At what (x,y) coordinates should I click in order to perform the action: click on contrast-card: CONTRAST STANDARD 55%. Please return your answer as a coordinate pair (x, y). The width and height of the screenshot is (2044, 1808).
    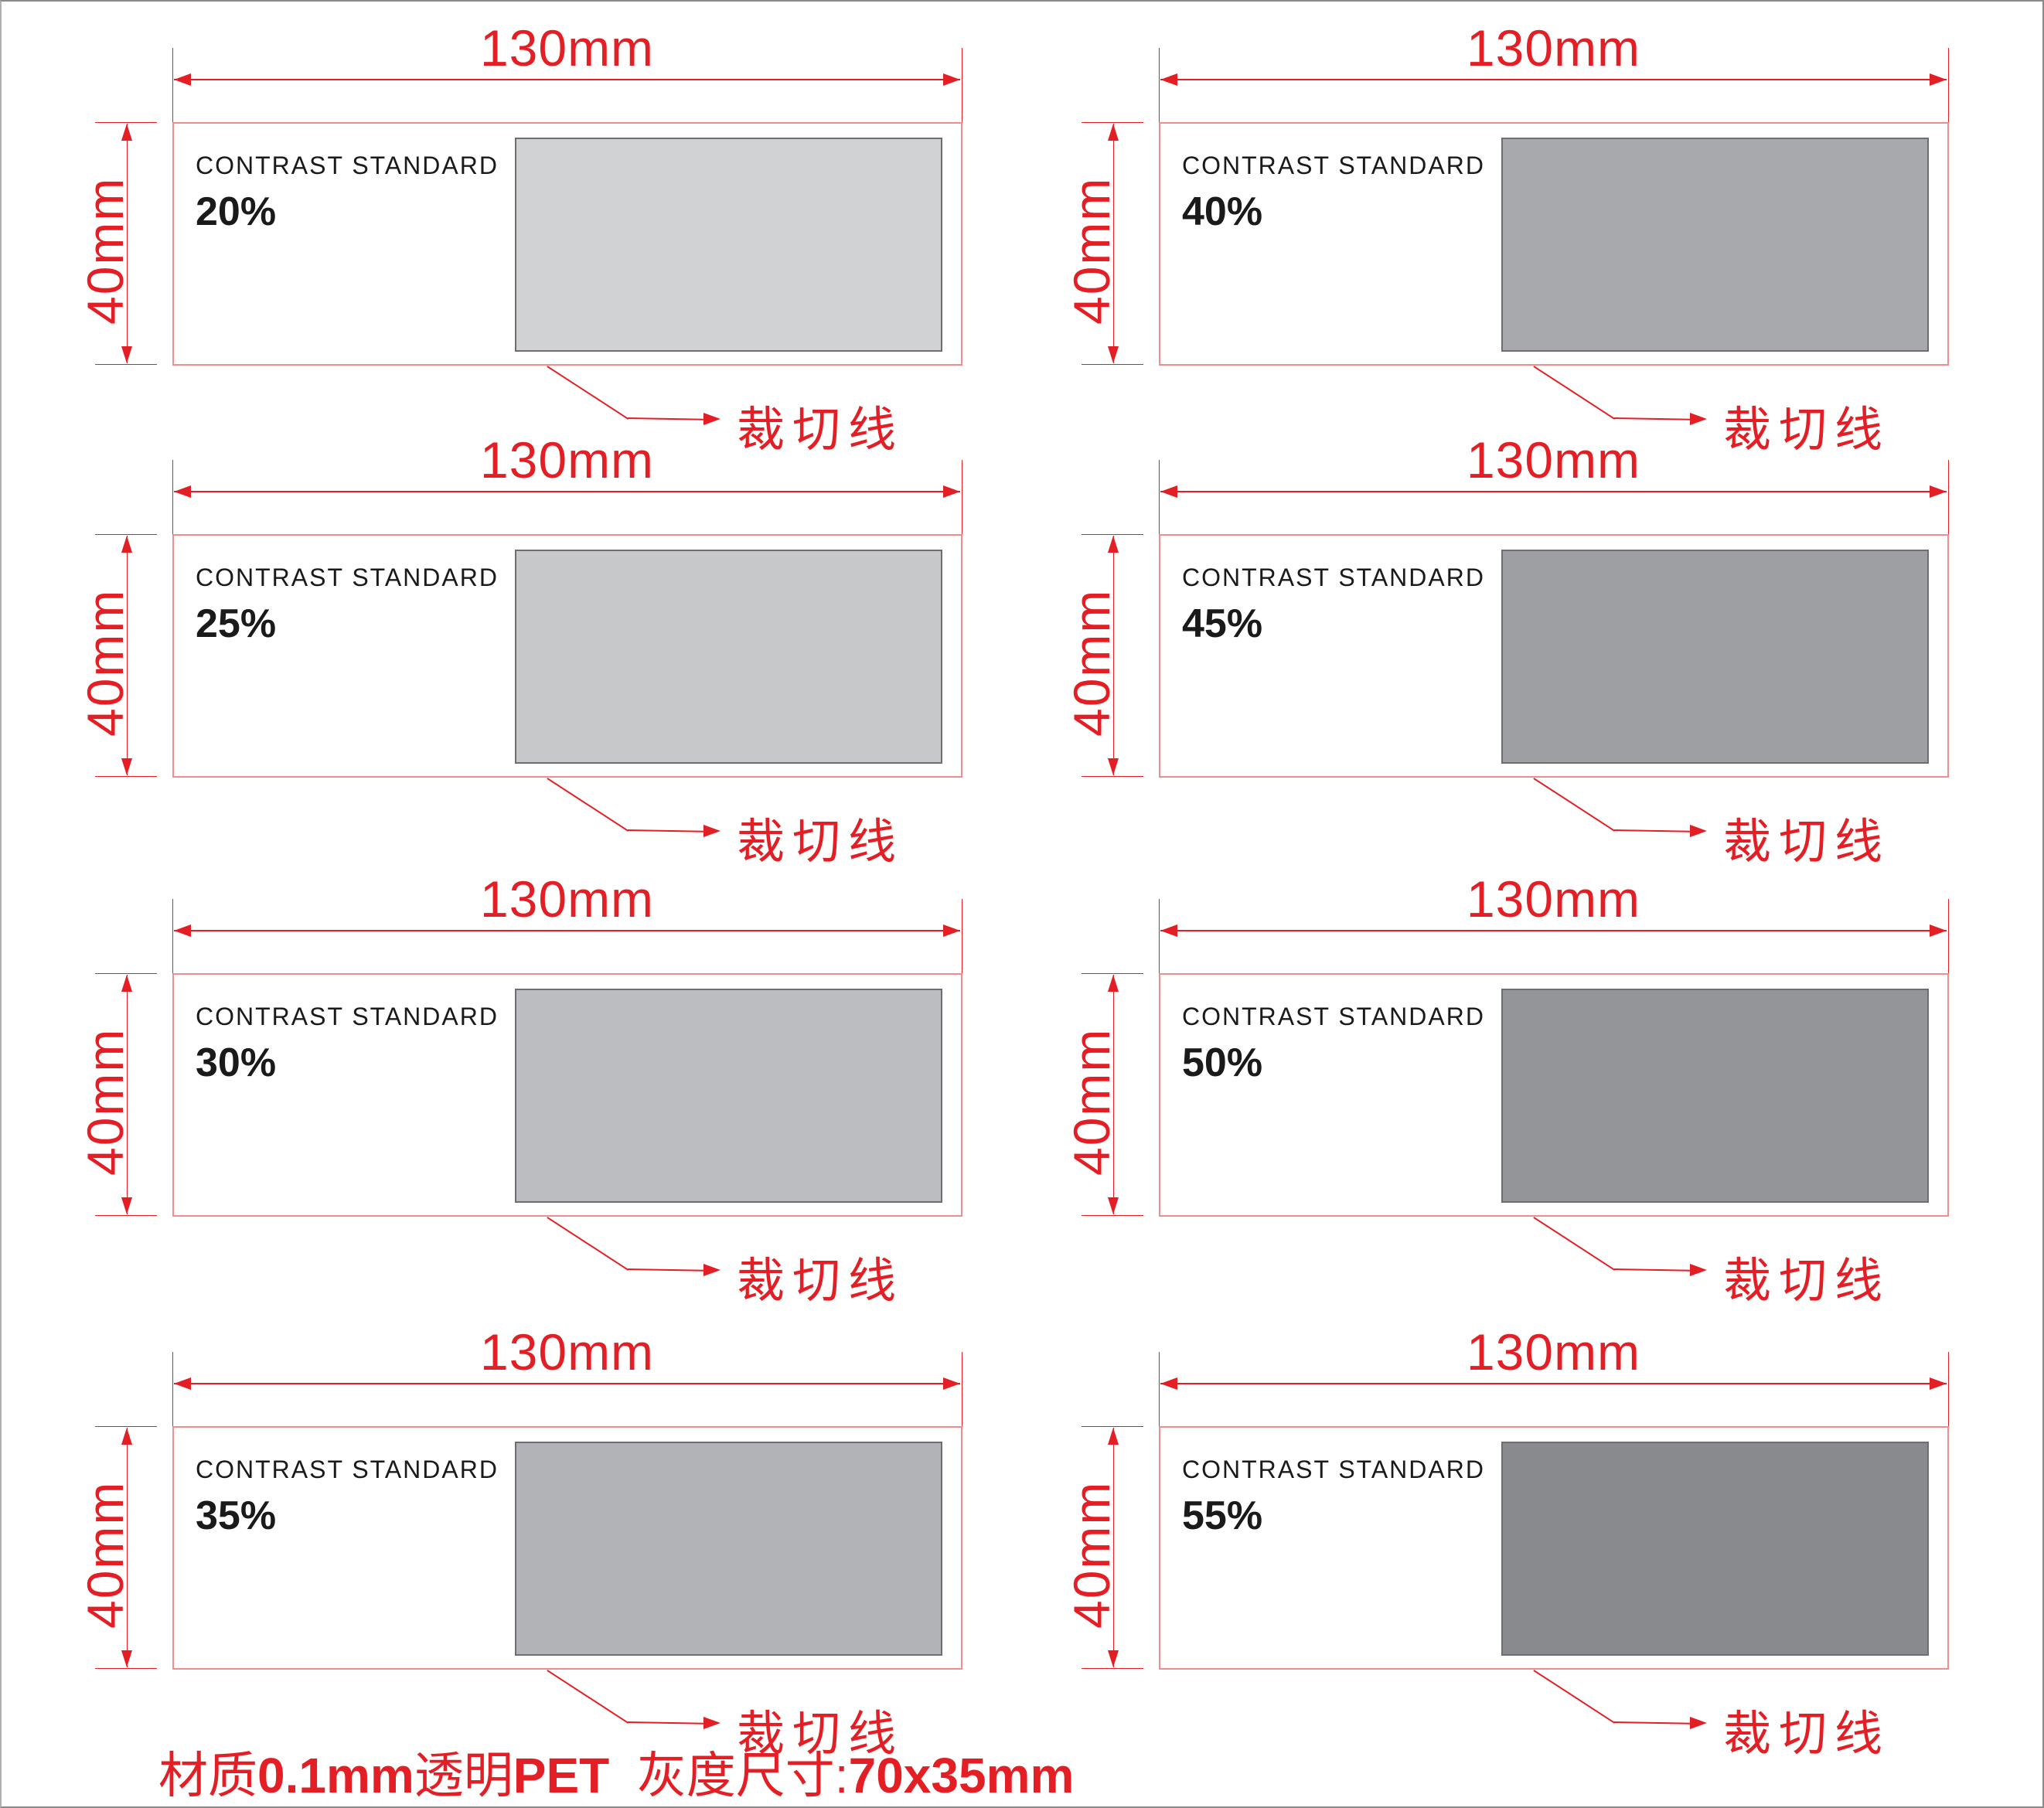
    Looking at the image, I should click on (1554, 1548).